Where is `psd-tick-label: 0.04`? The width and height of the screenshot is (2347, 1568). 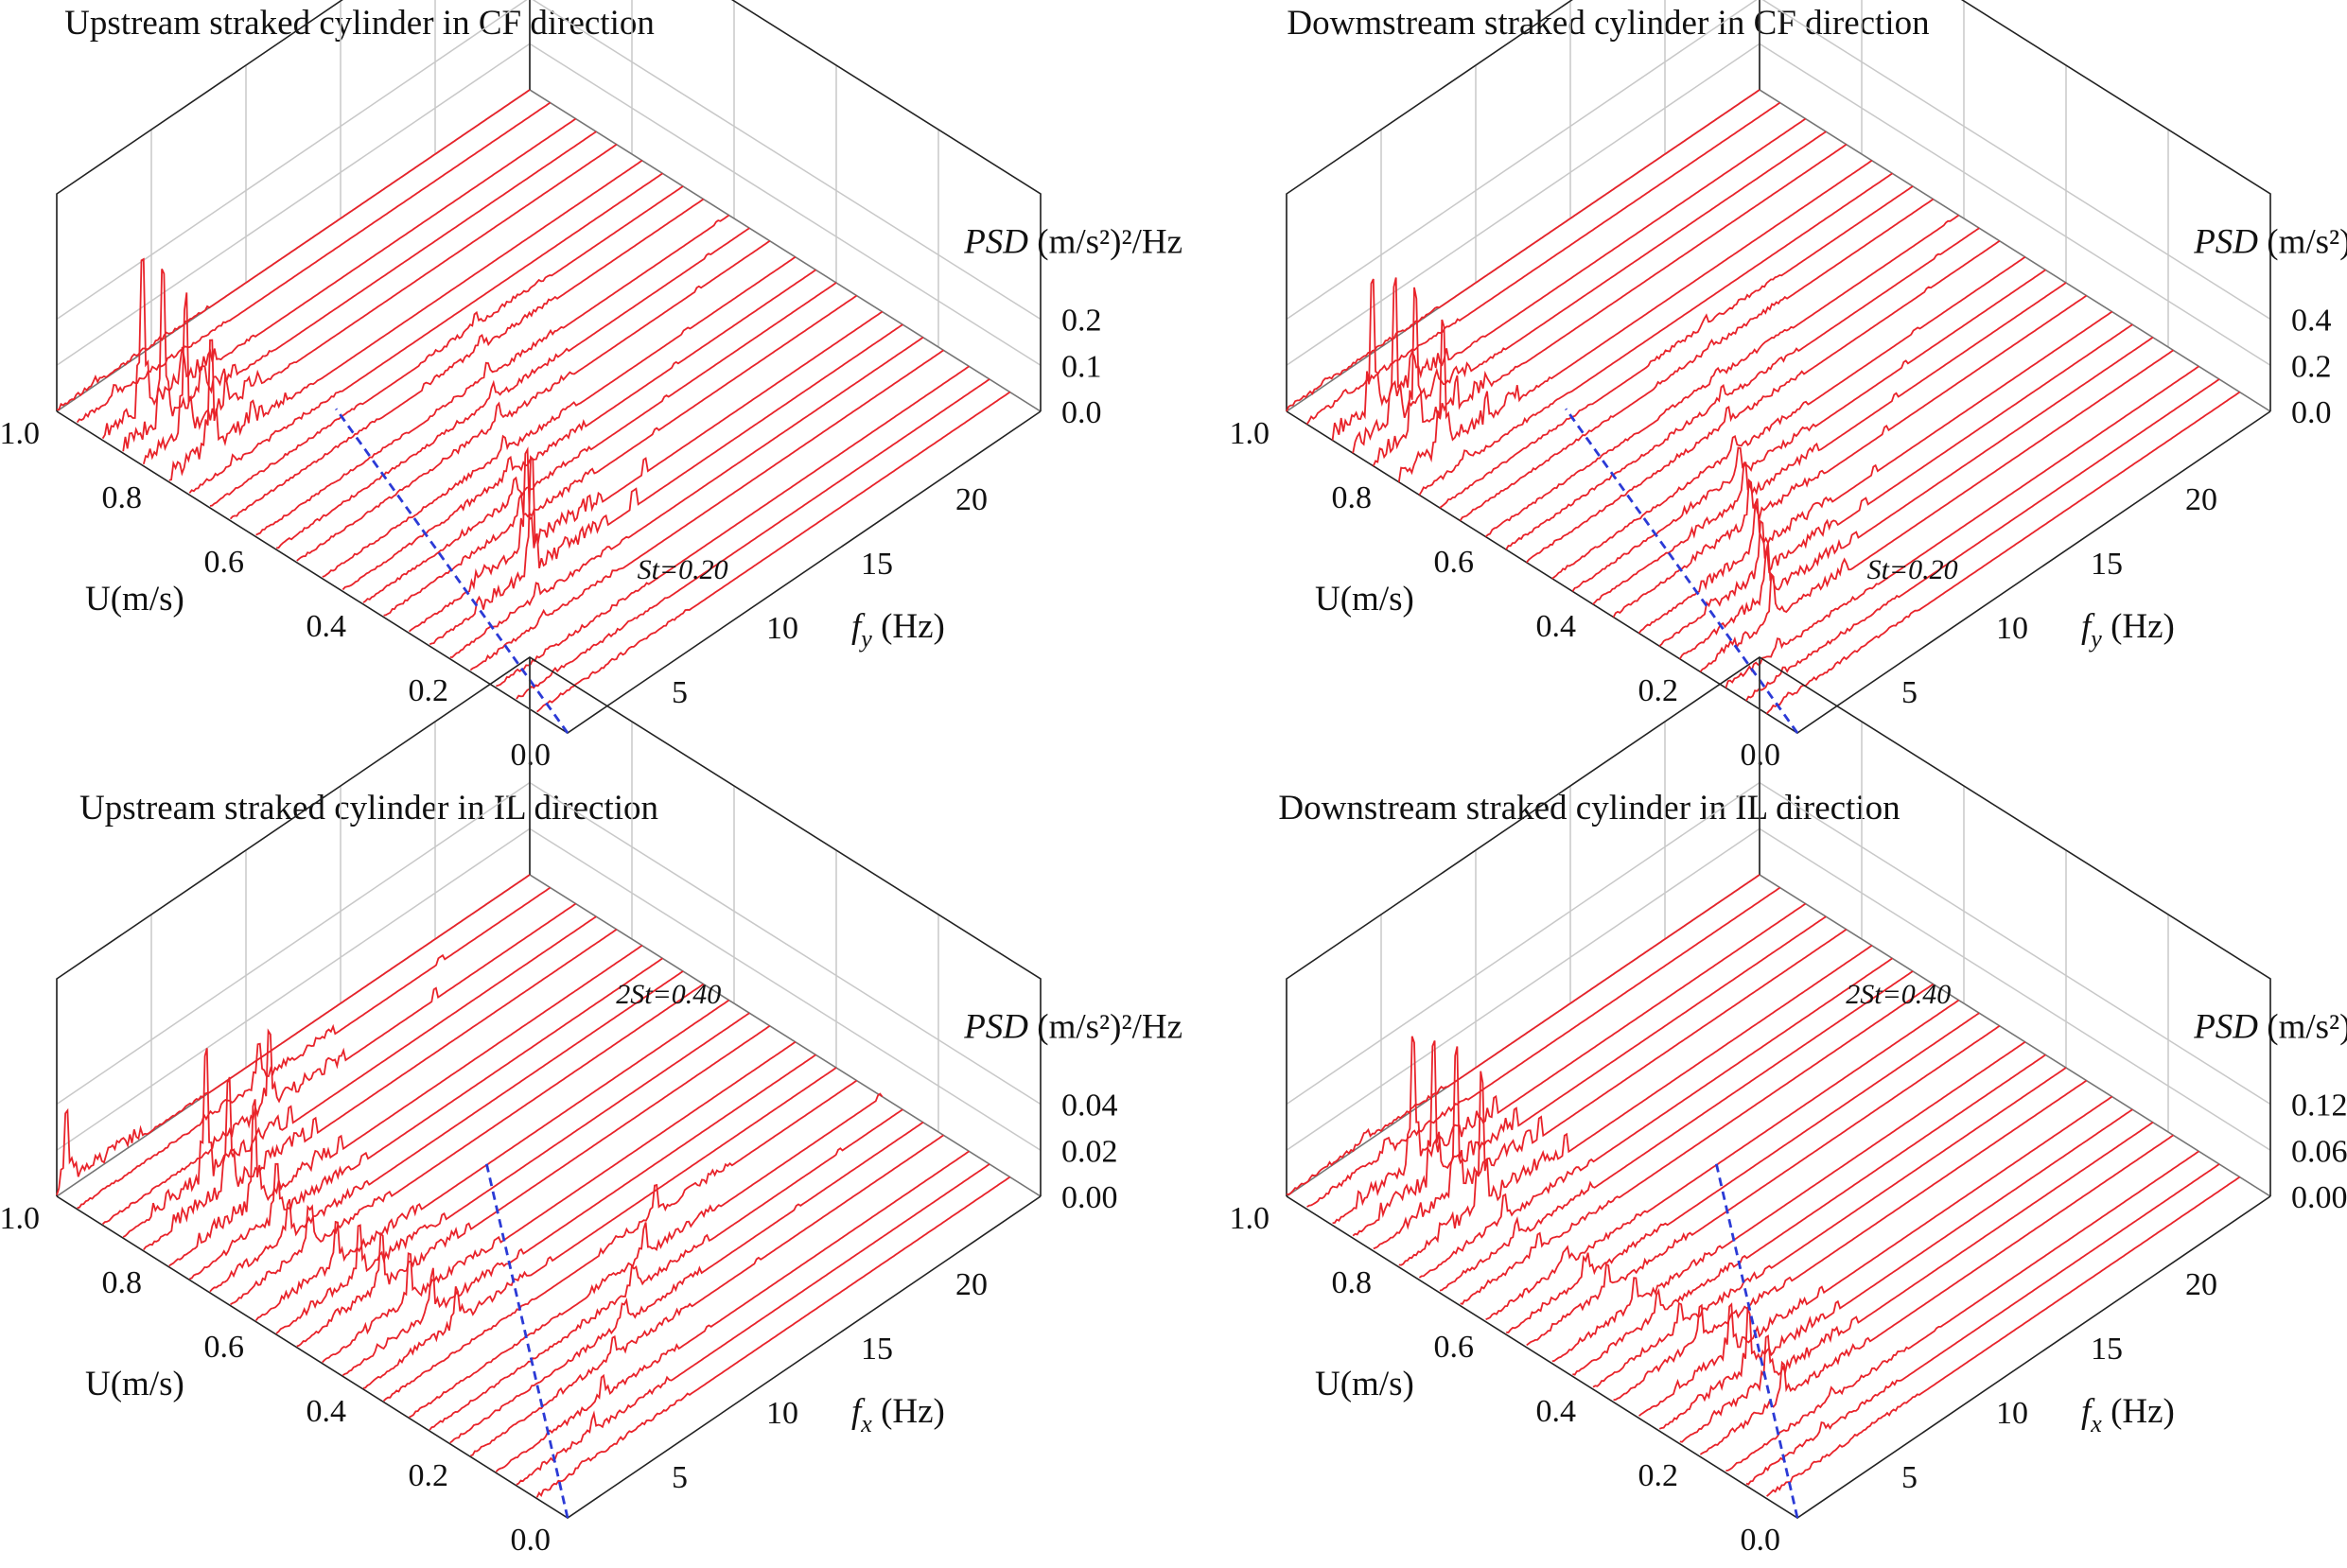 psd-tick-label: 0.04 is located at coordinates (1089, 1106).